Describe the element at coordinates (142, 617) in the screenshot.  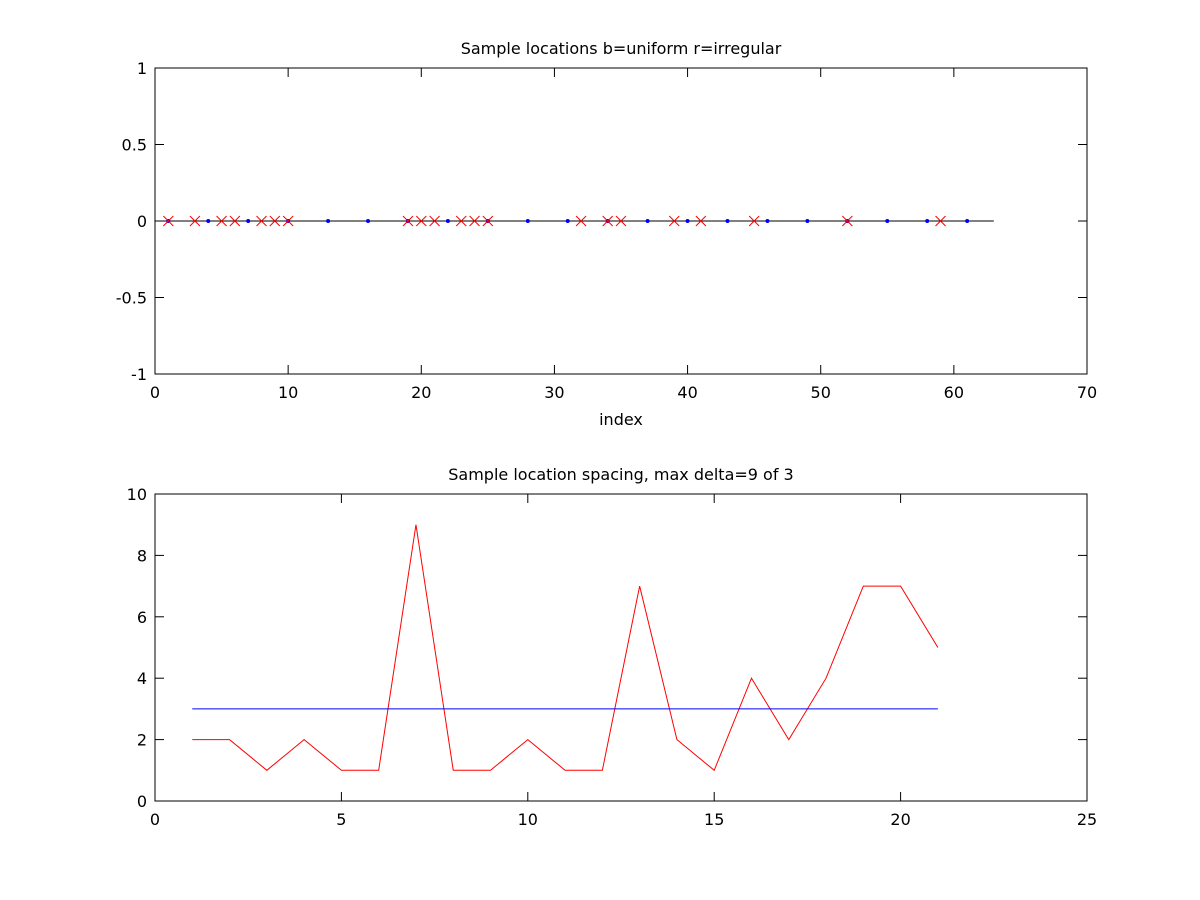
I see `y-tick-label: 6` at that location.